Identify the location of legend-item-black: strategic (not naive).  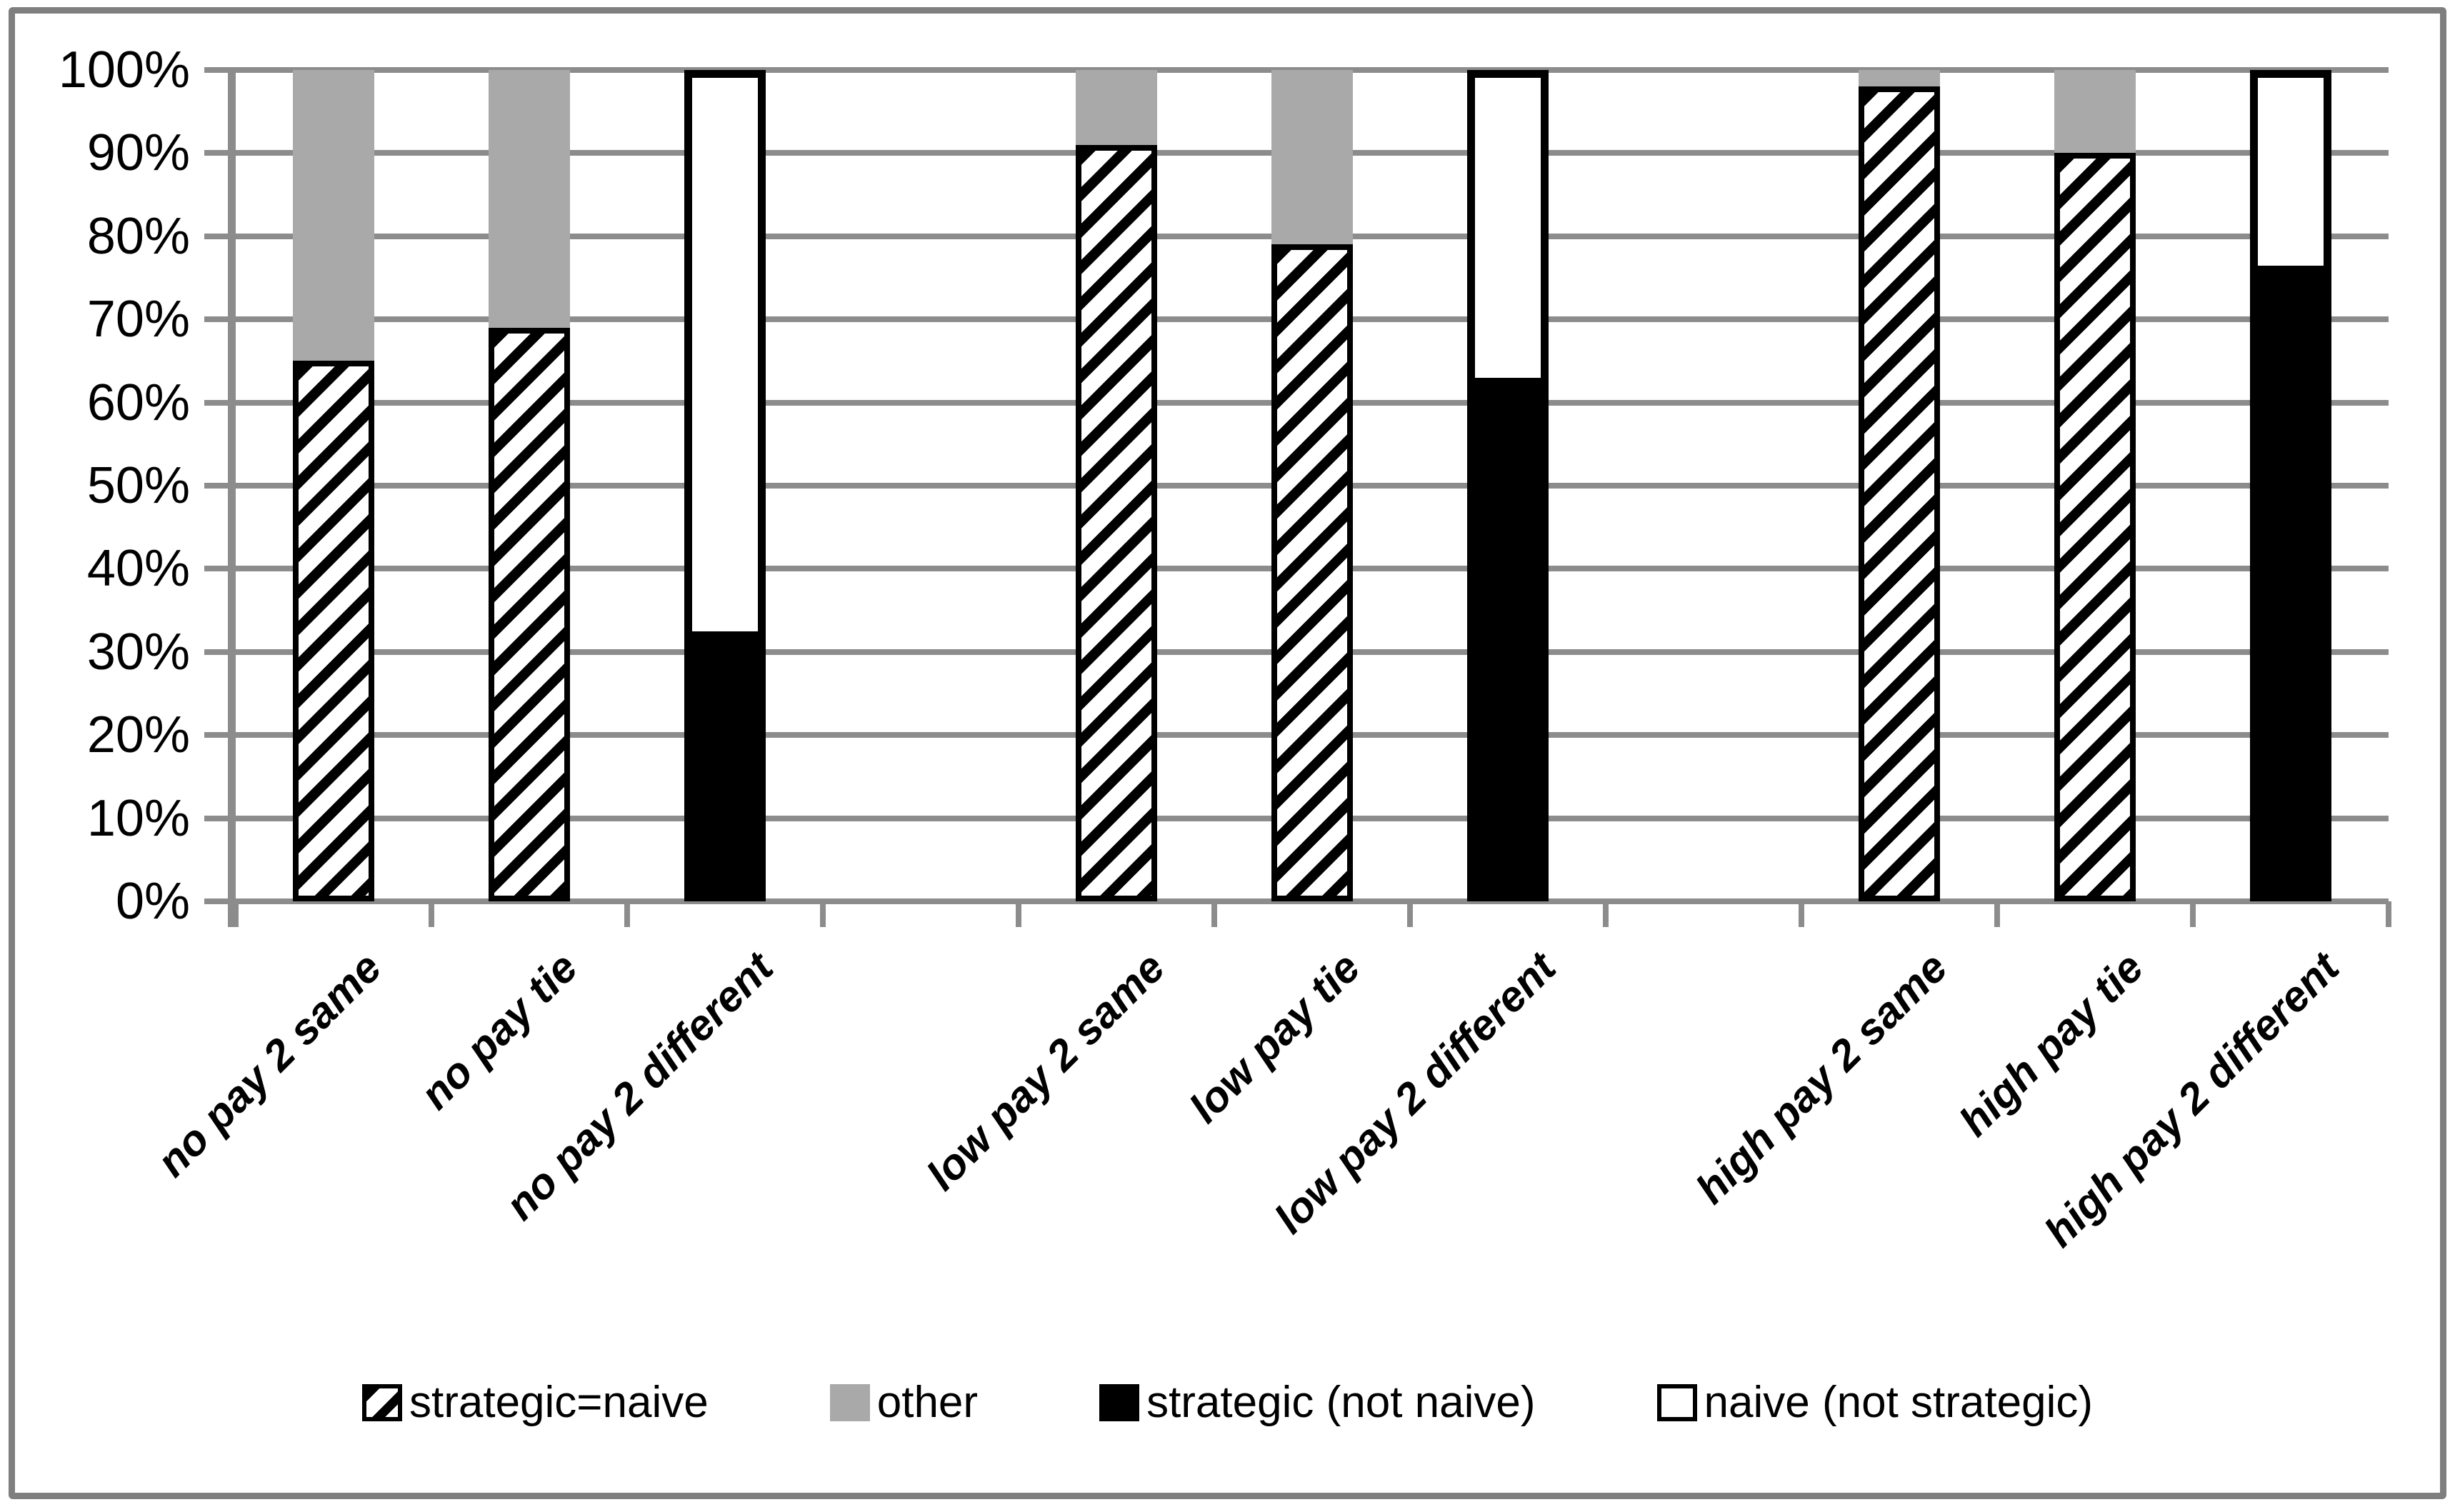
(1317, 1402).